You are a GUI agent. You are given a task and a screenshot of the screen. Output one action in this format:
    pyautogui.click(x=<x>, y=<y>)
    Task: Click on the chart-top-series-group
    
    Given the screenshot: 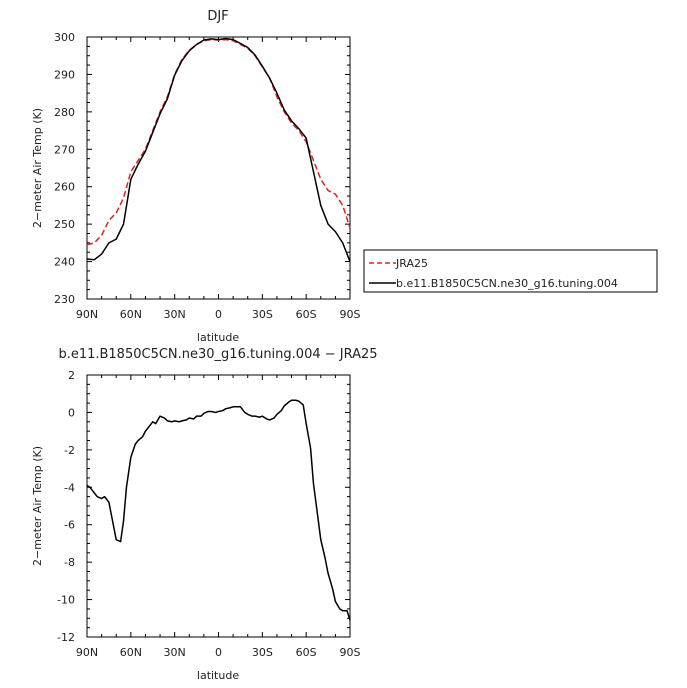 What is the action you would take?
    pyautogui.click(x=218, y=149)
    